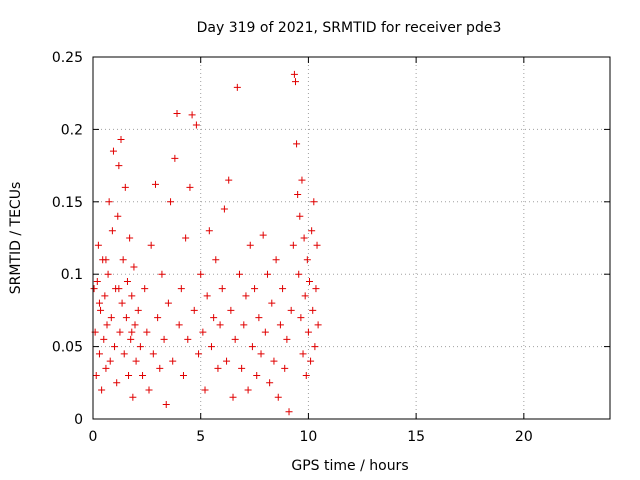 The width and height of the screenshot is (640, 480). Describe the element at coordinates (93, 437) in the screenshot. I see `x-tick-label: 0` at that location.